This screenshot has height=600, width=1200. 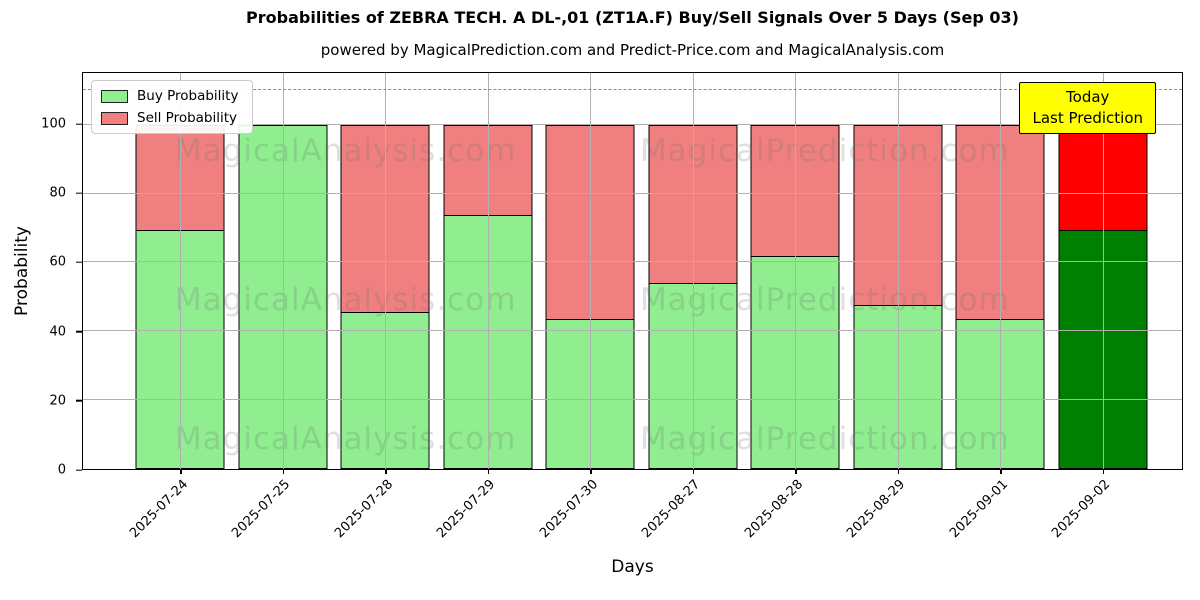 What do you see at coordinates (53, 124) in the screenshot?
I see `y-tick-label-100: 100` at bounding box center [53, 124].